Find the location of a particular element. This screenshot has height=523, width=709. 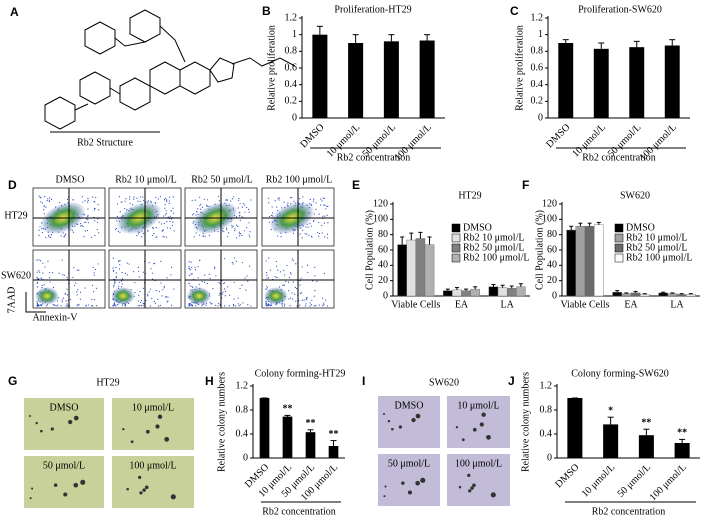

legend-label: Rb2 10 μmol/L is located at coordinates (656, 237).